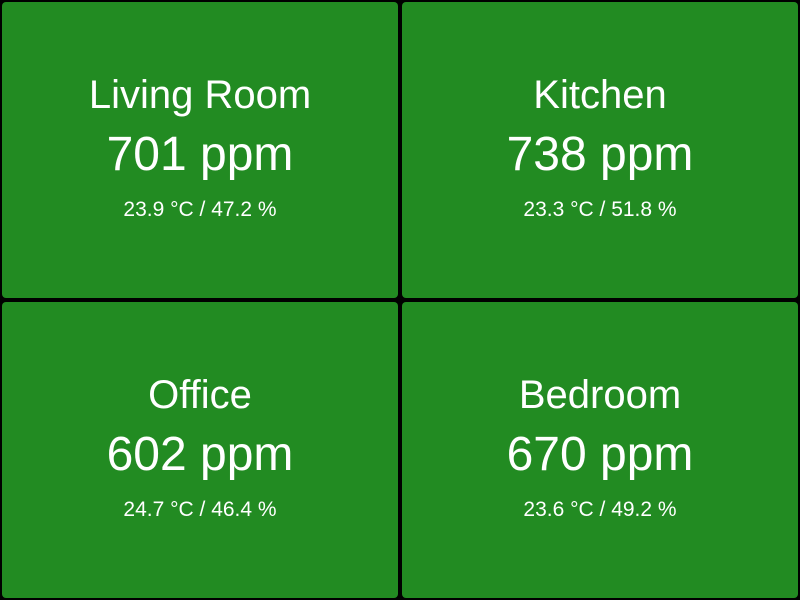  I want to click on co2-reading: 670 ppm, so click(600, 454).